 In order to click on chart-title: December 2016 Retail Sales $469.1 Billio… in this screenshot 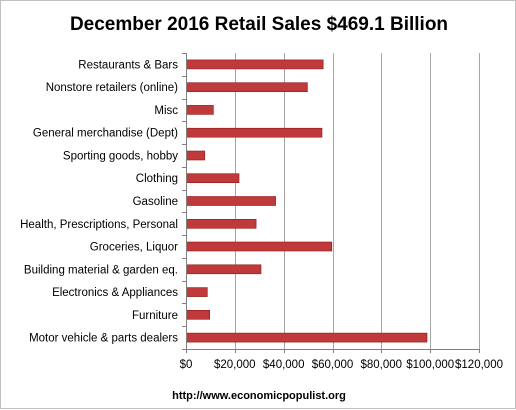, I will do `click(259, 24)`.